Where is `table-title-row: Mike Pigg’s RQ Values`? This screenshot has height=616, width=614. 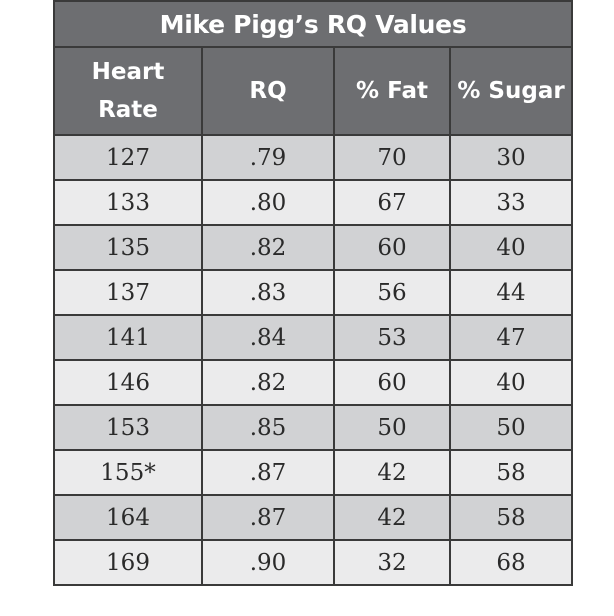 table-title-row: Mike Pigg’s RQ Values is located at coordinates (313, 24).